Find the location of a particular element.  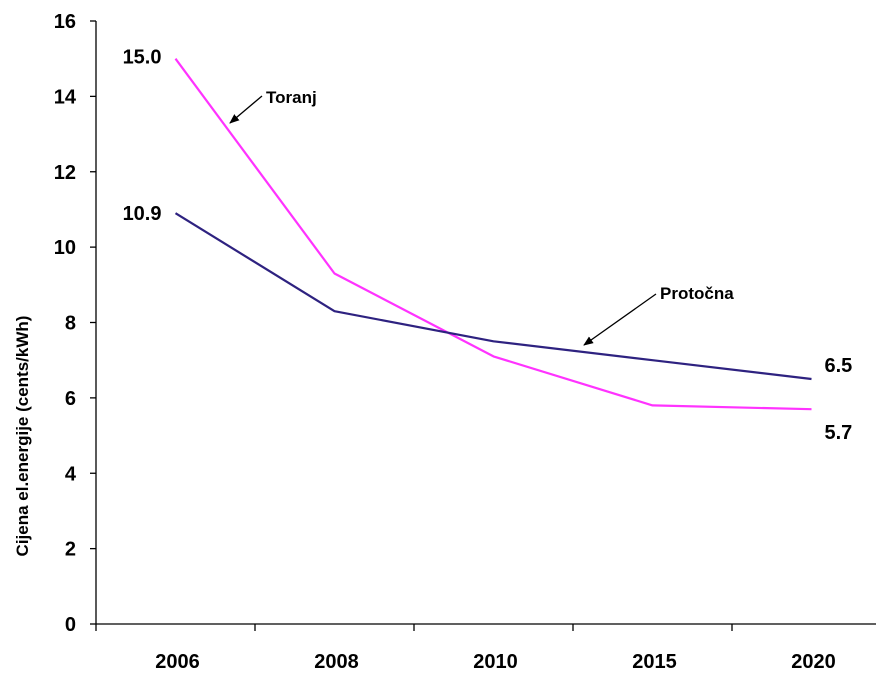

data-label: 6.5 is located at coordinates (839, 366).